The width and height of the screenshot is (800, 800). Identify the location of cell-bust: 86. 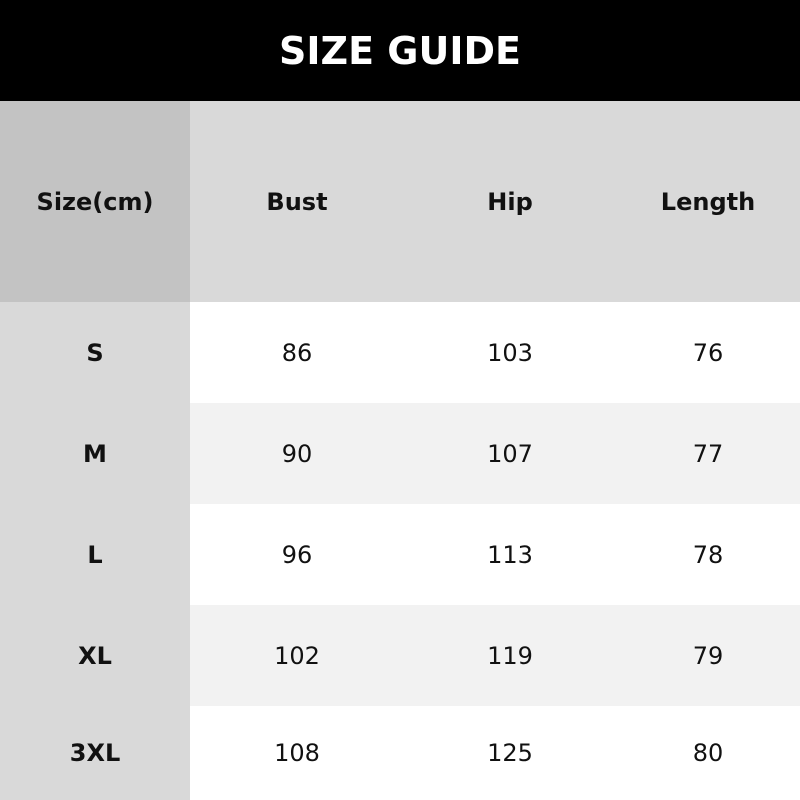
(297, 352).